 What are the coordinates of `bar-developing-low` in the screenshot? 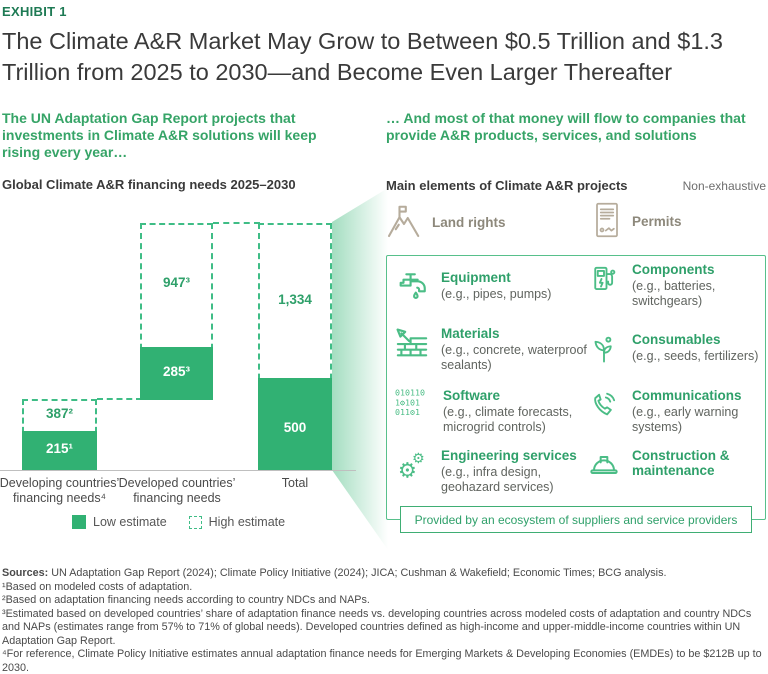 It's located at (59, 450).